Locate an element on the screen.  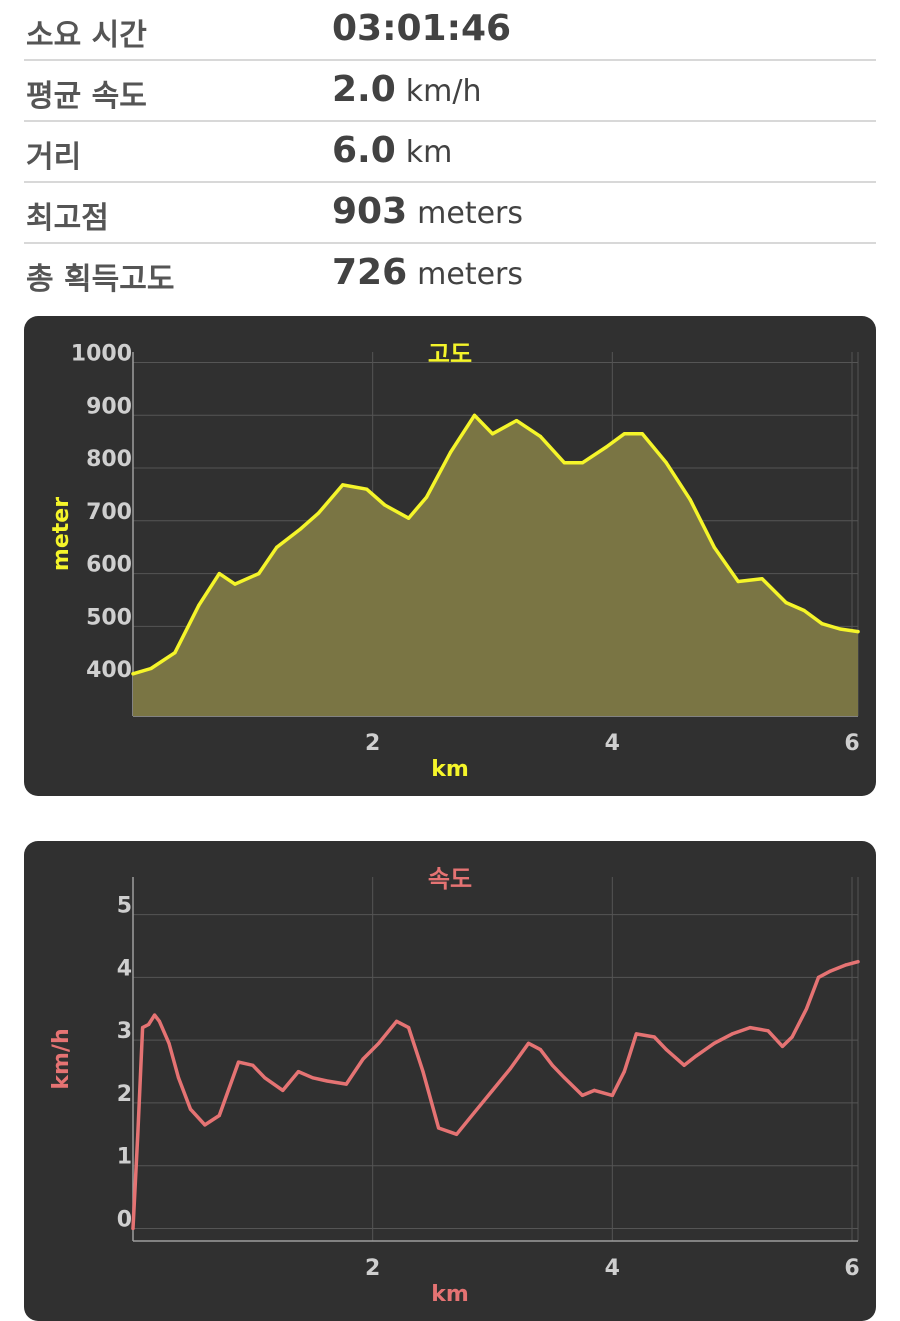
stat-value: 726 is located at coordinates (370, 272).